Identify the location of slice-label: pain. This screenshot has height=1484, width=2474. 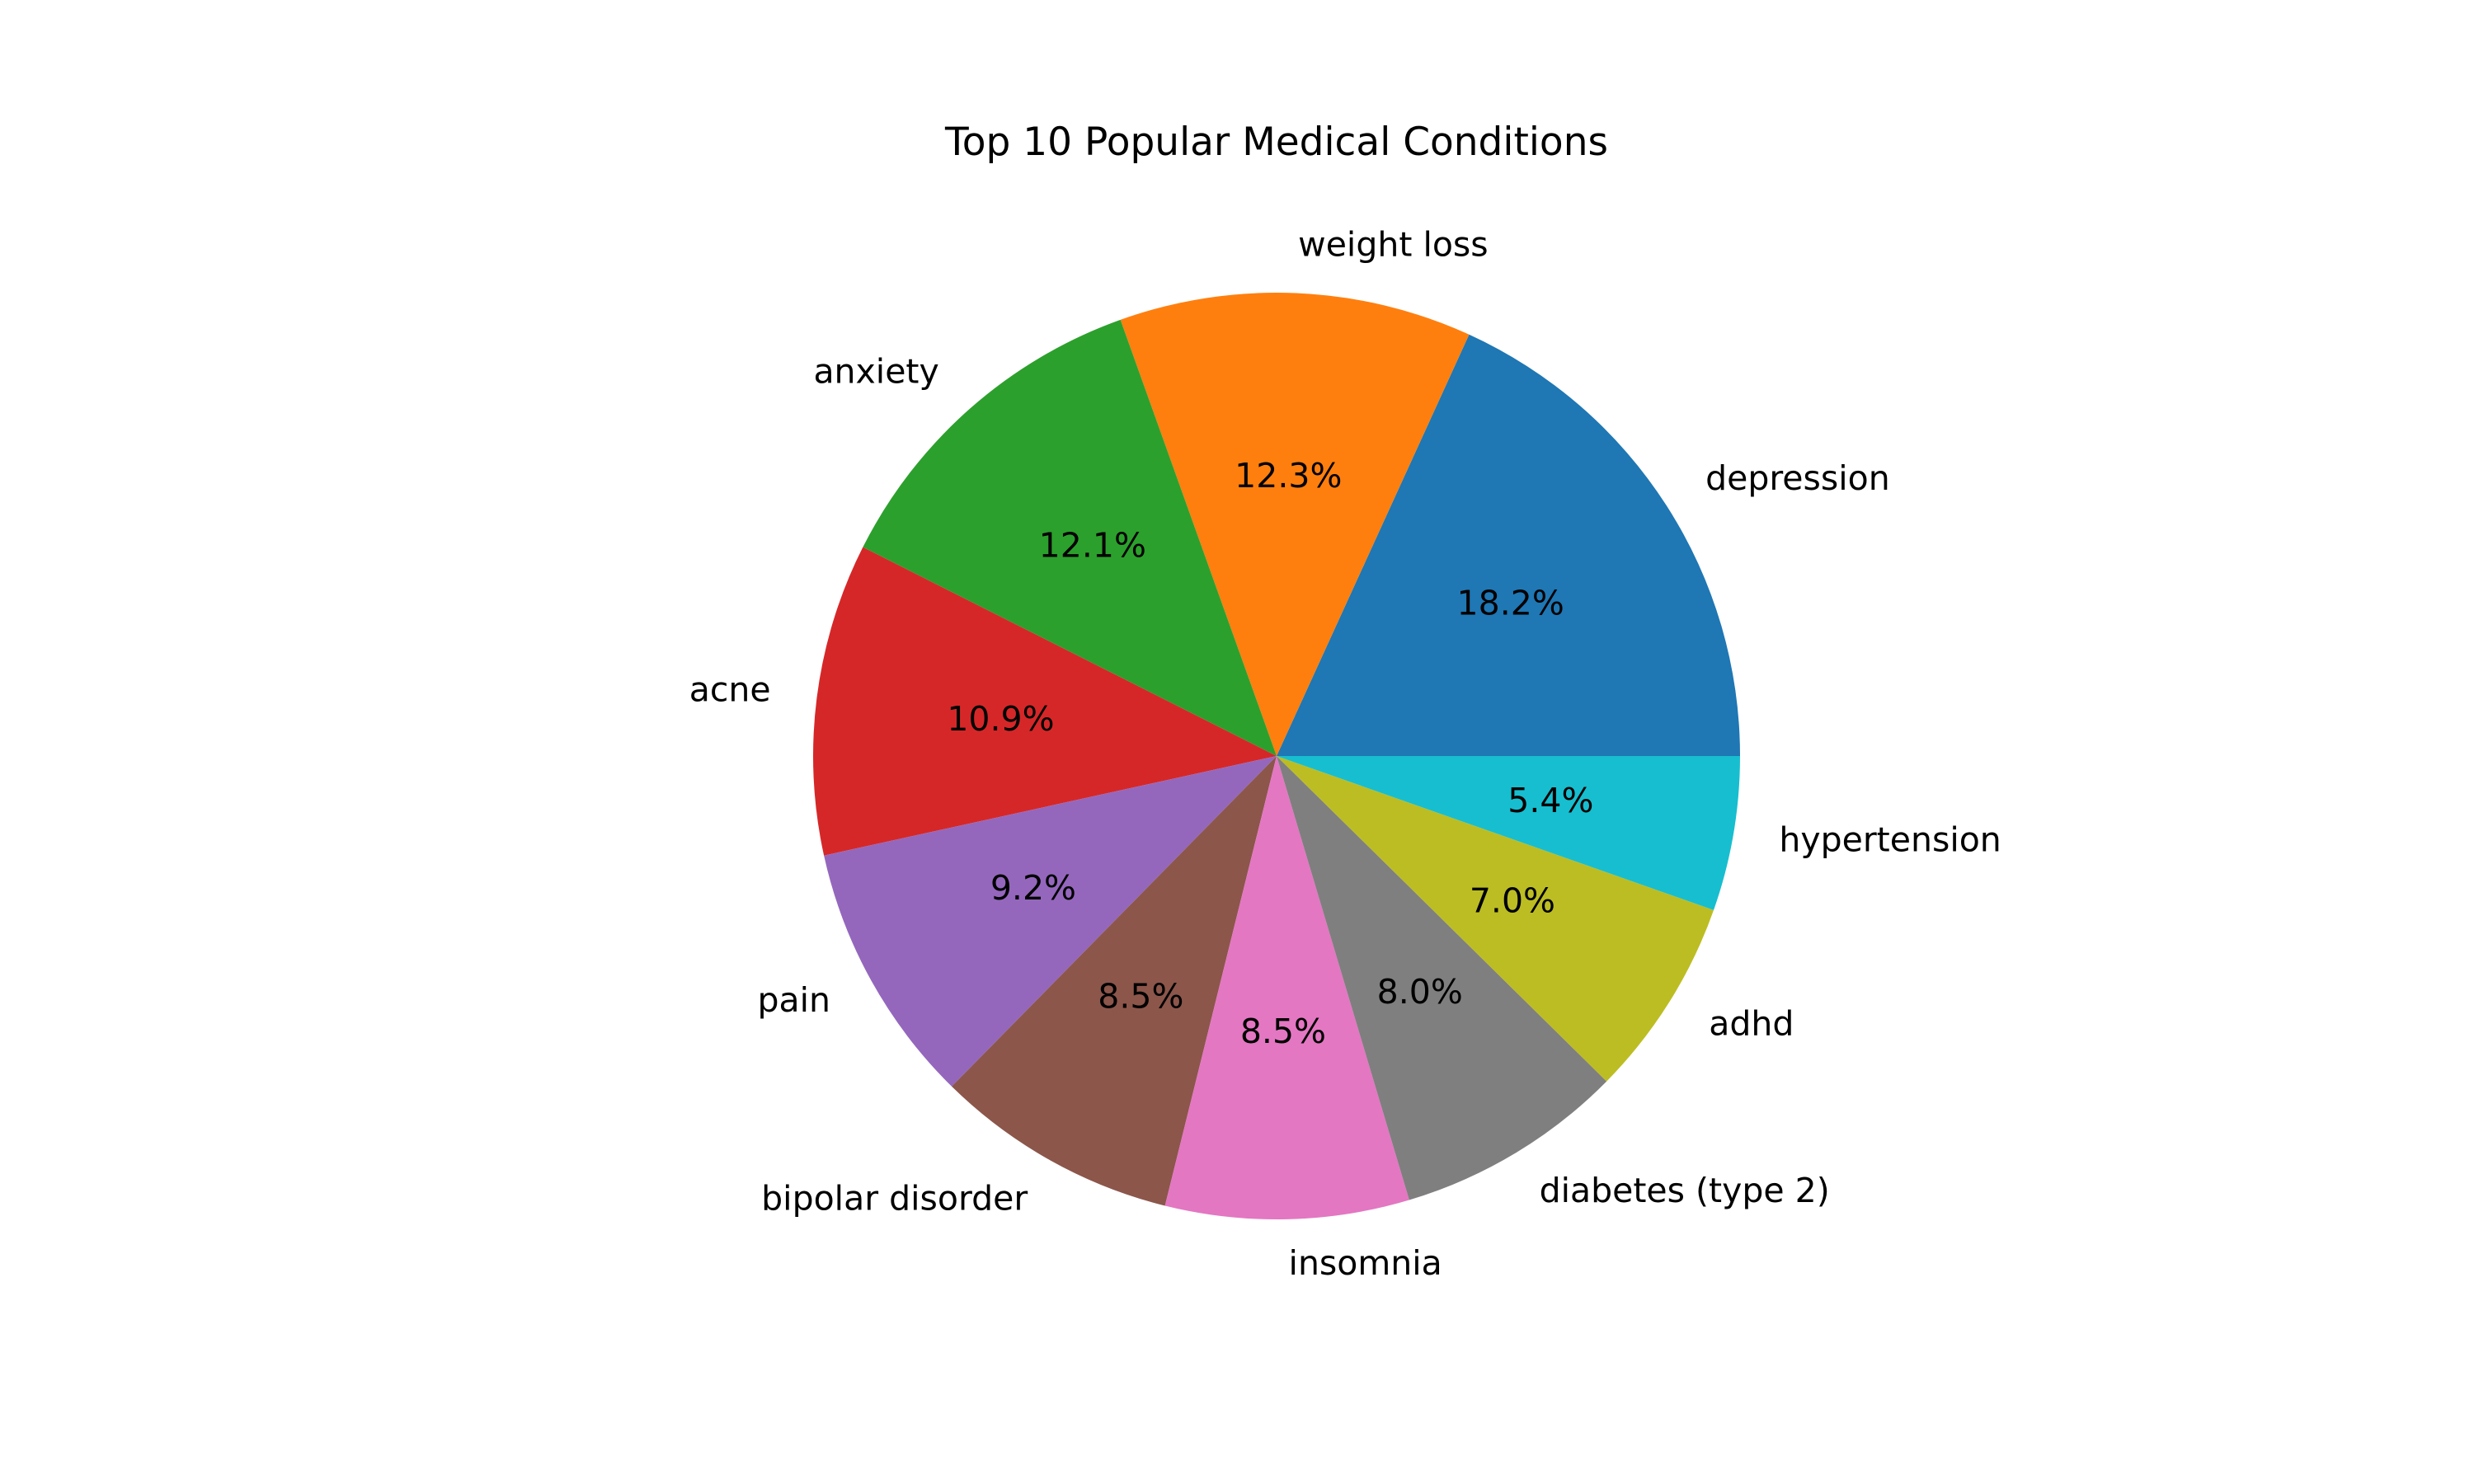
(794, 1000).